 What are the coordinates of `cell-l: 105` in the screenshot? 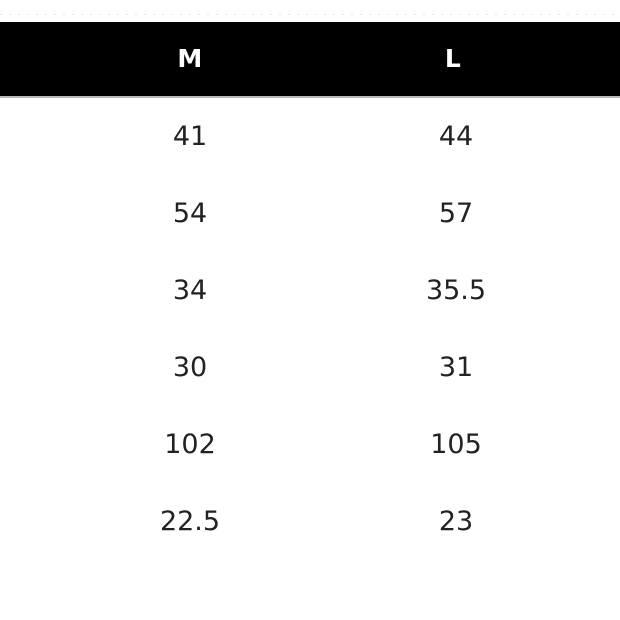 It's located at (456, 444).